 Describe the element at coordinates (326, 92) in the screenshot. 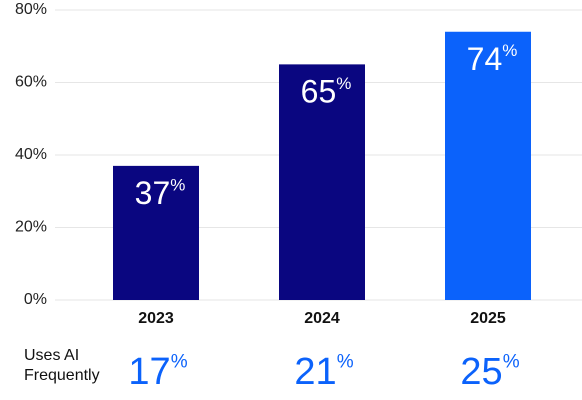

I see `value-label: 65%` at that location.